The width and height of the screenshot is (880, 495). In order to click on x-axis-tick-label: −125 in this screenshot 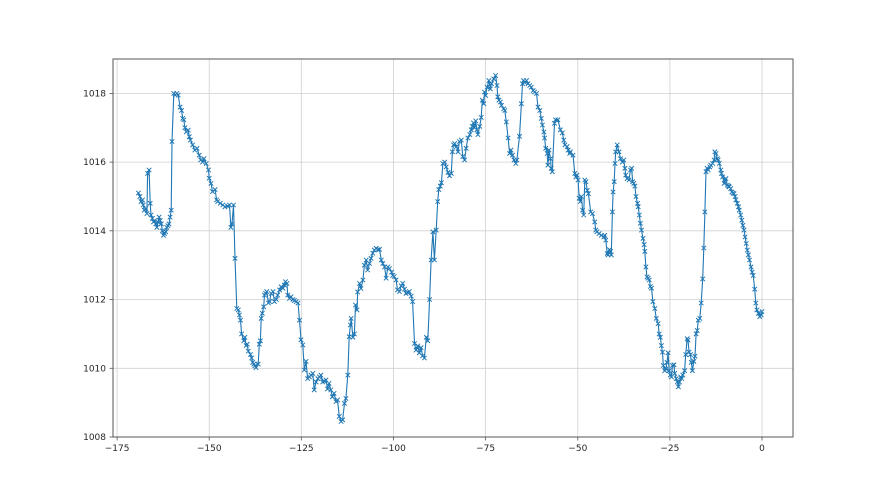, I will do `click(301, 449)`.